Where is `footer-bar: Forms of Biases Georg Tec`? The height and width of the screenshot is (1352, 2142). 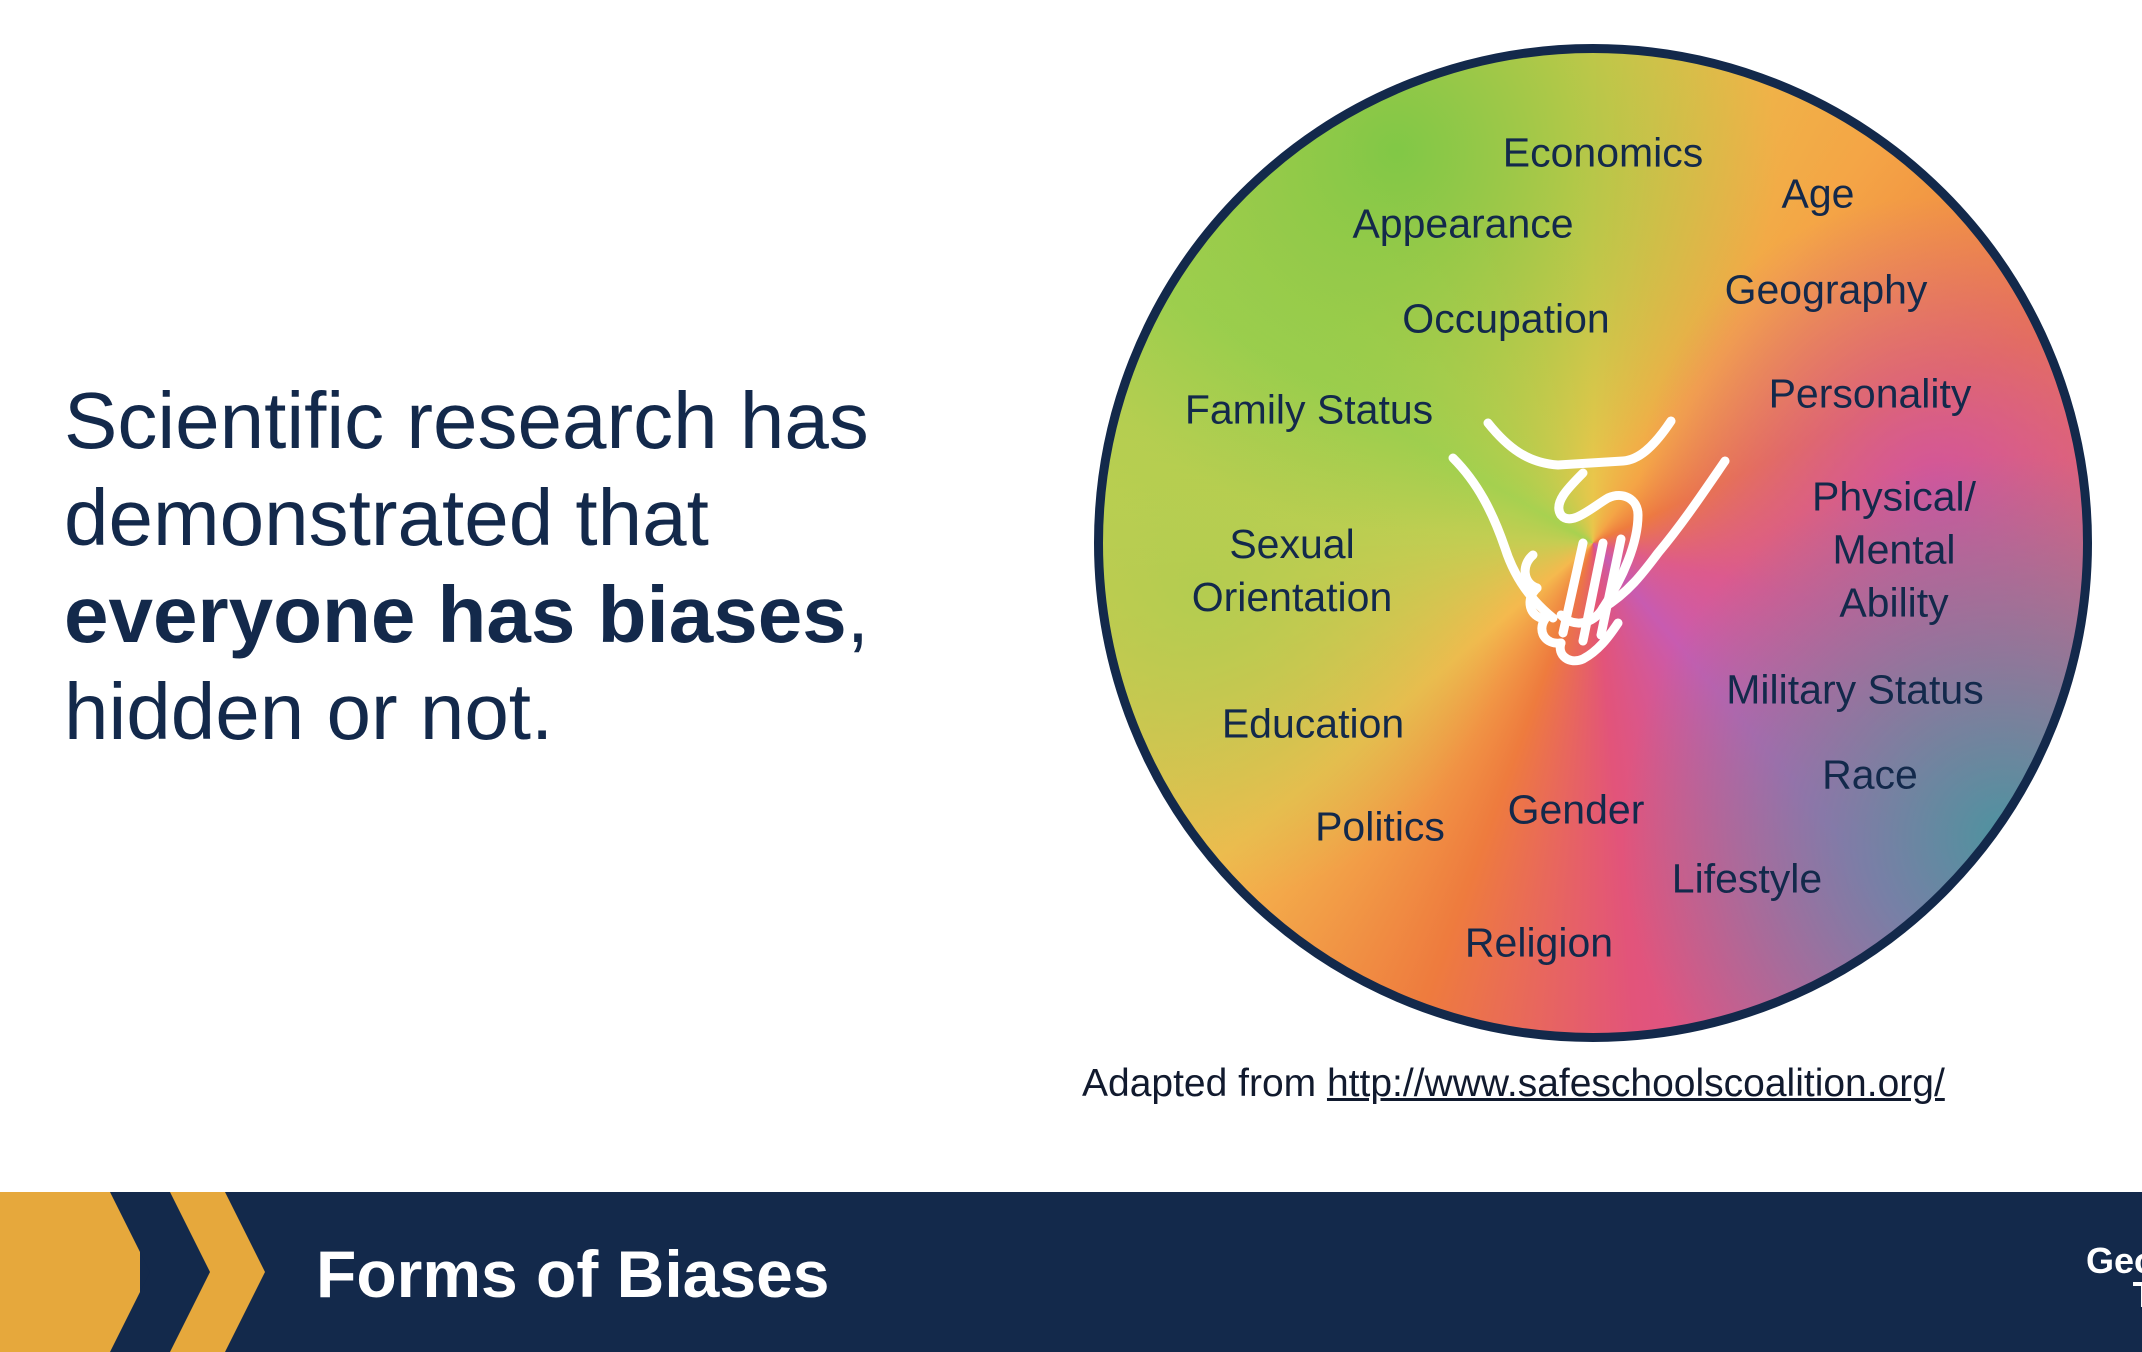 footer-bar: Forms of Biases Georg Tec is located at coordinates (1071, 1272).